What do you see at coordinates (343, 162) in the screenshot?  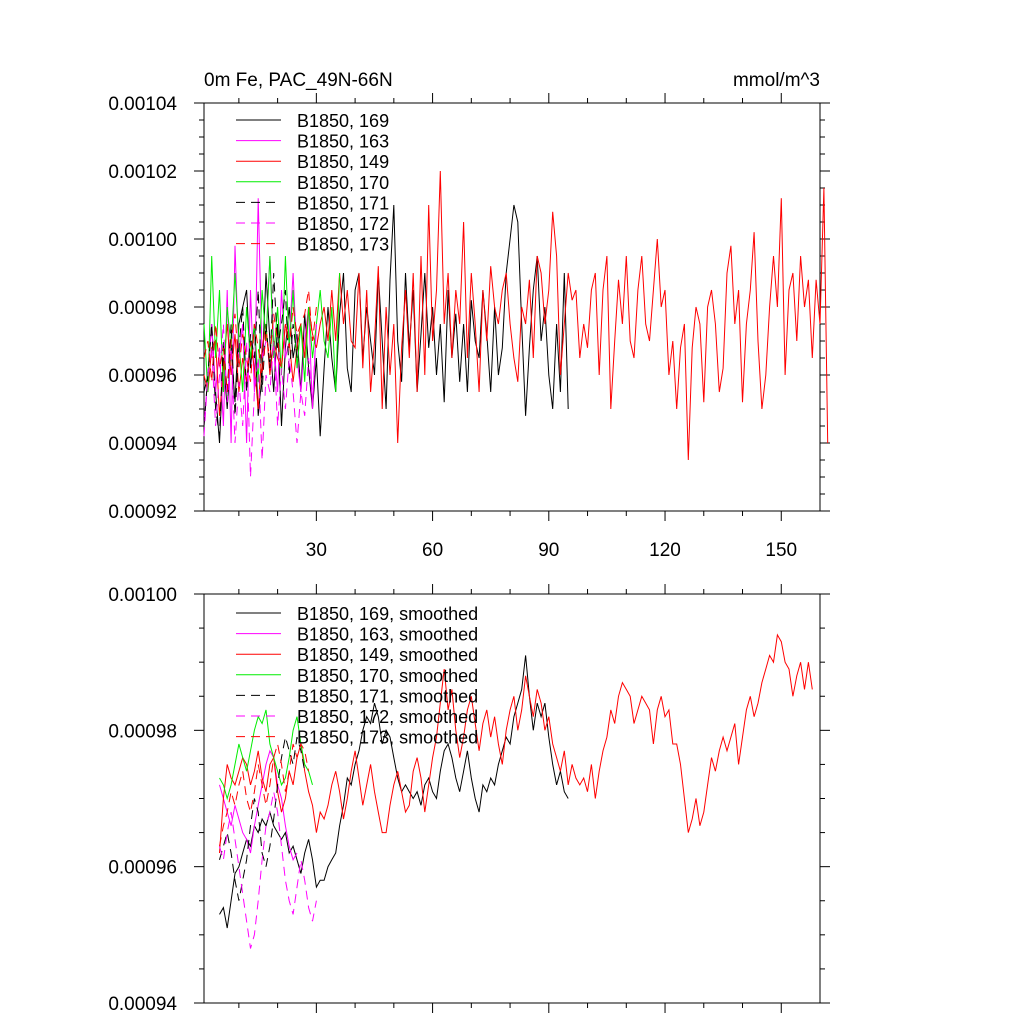 I see `legend-label: B1850, 149` at bounding box center [343, 162].